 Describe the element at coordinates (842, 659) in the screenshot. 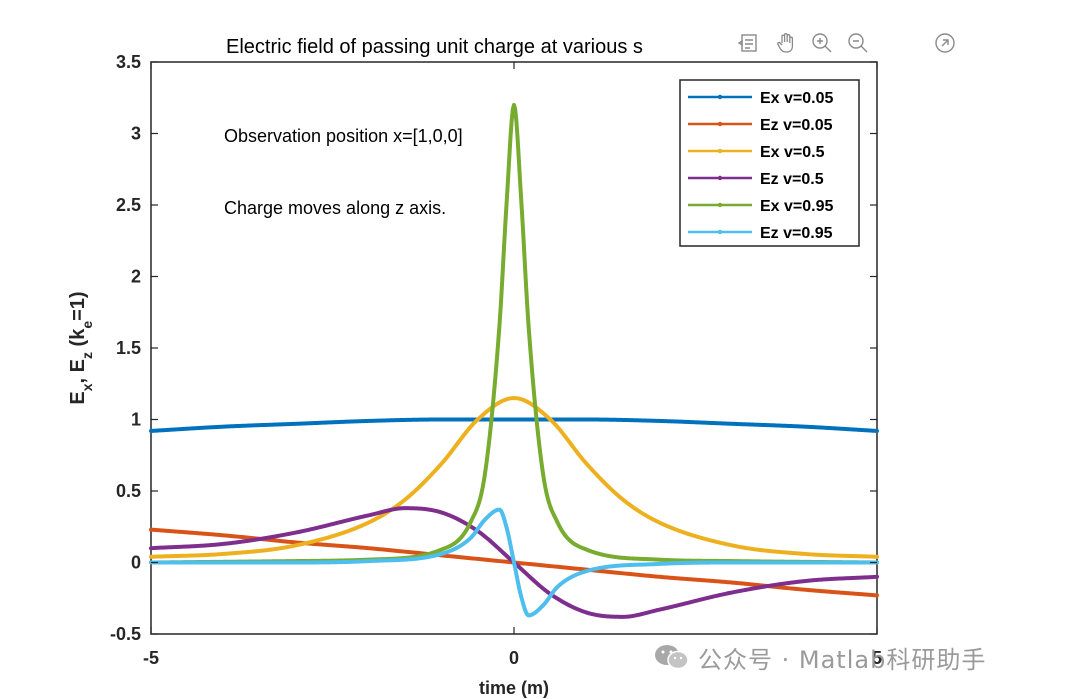

I see `watermark-text: 公众号 · Matlab科研助手` at that location.